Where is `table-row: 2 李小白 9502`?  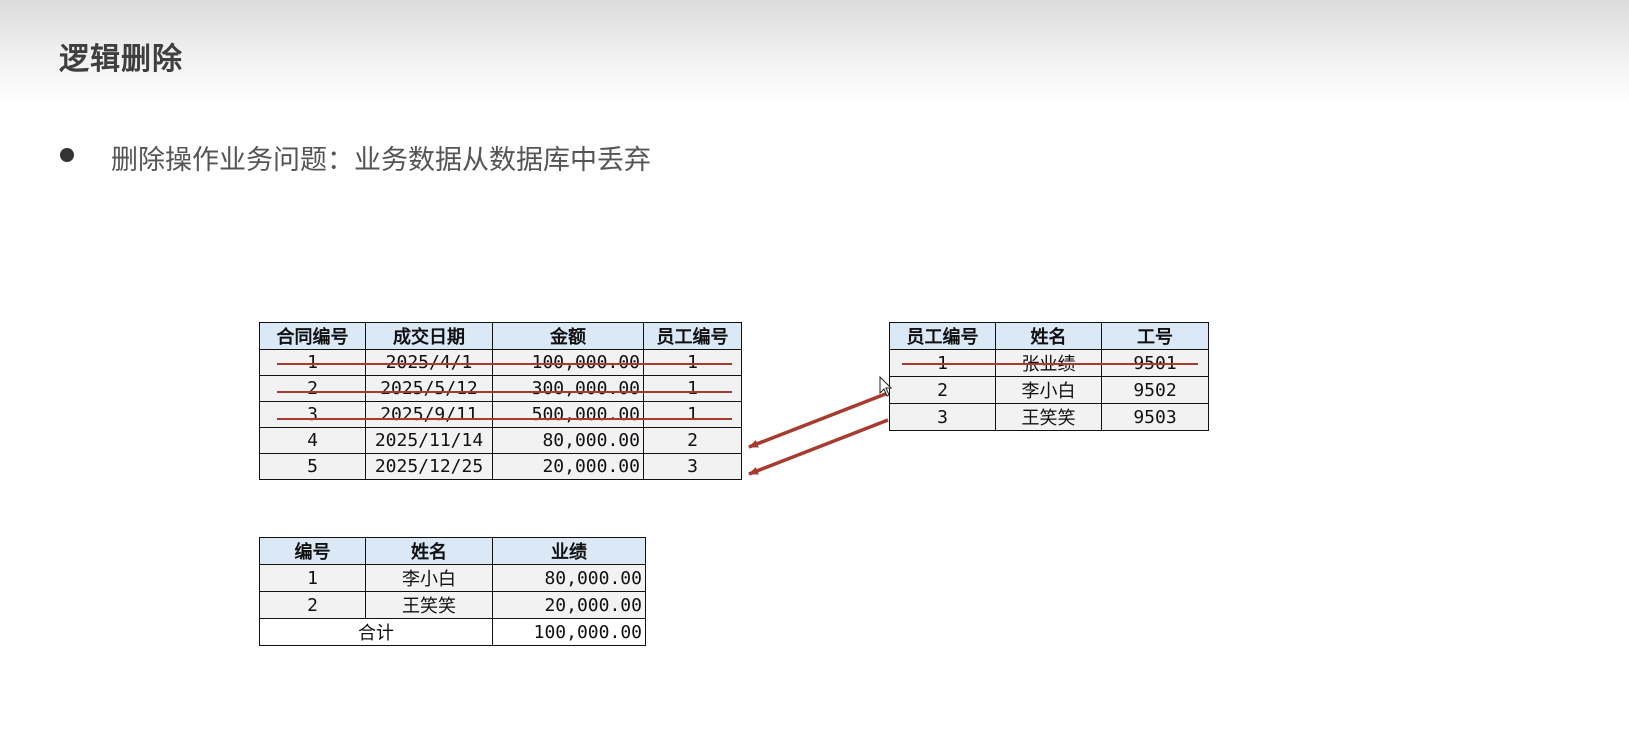 table-row: 2 李小白 9502 is located at coordinates (1049, 390).